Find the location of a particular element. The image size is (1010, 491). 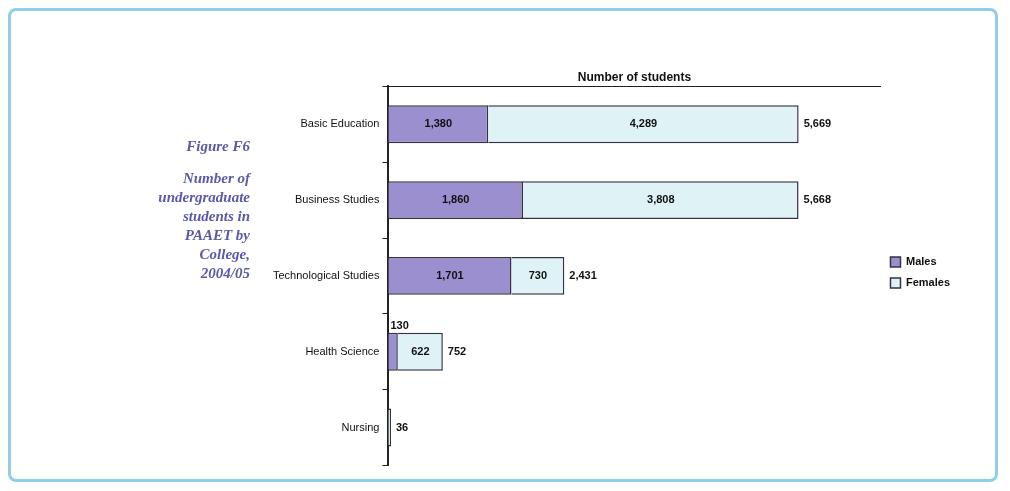

y-tick-label: Business Studies is located at coordinates (337, 199).